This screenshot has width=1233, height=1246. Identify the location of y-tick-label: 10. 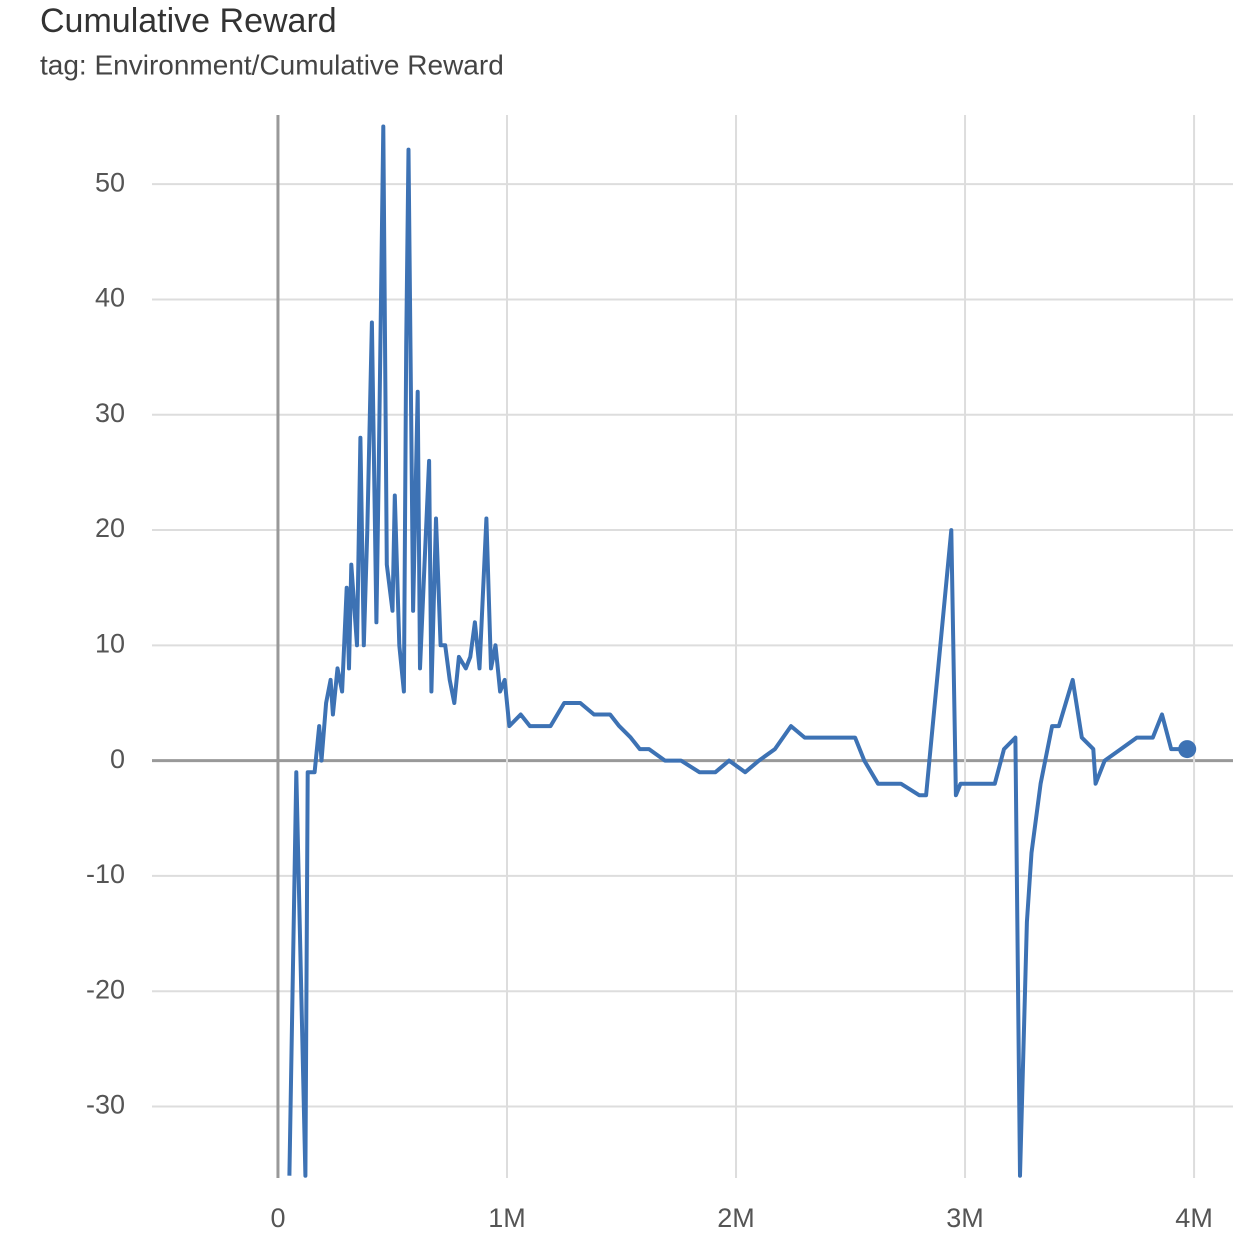
(110, 643).